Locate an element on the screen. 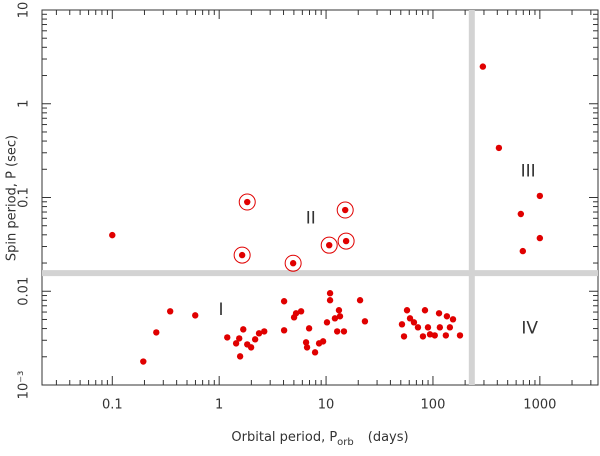 The width and height of the screenshot is (600, 456). x-tick-label: 1000 is located at coordinates (539, 405).